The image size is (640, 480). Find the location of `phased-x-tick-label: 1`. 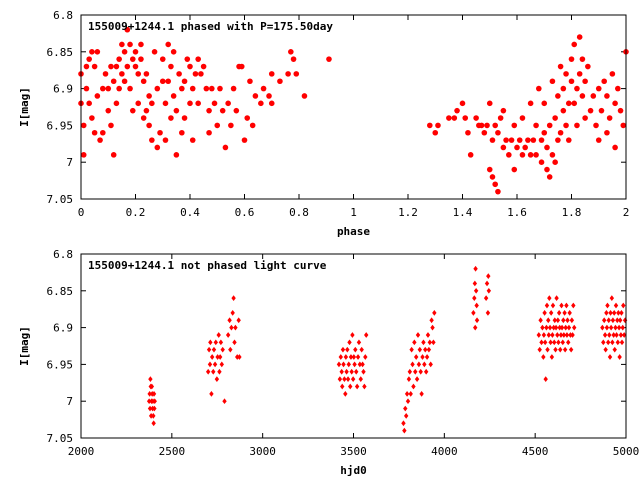

phased-x-tick-label: 1 is located at coordinates (353, 212).